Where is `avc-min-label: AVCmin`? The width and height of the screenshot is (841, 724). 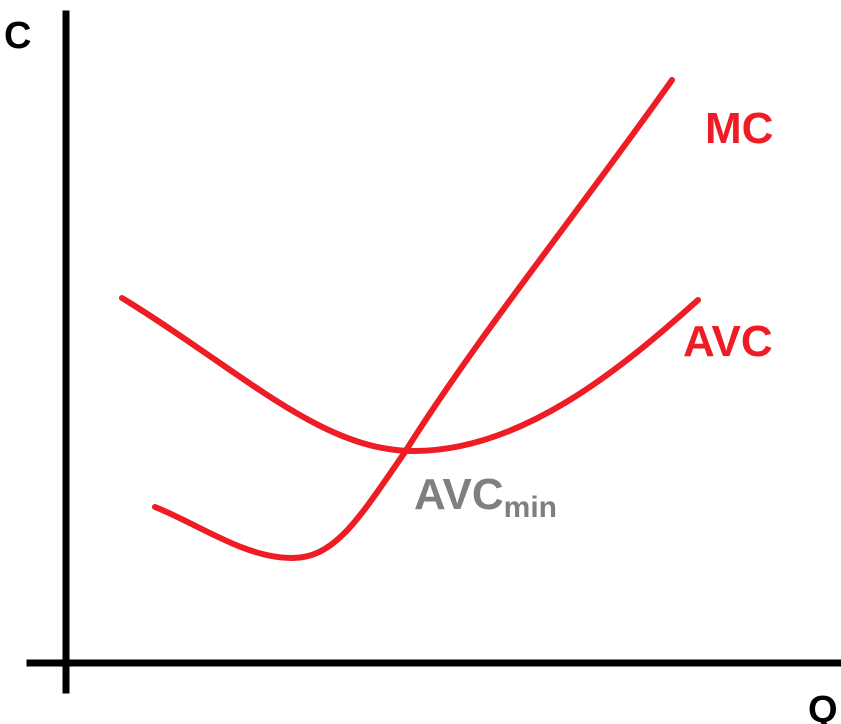 avc-min-label: AVCmin is located at coordinates (485, 497).